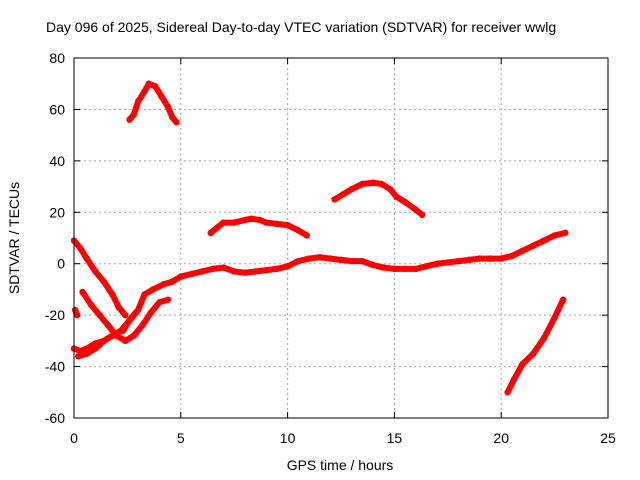 Image resolution: width=640 pixels, height=480 pixels. Describe the element at coordinates (378, 198) in the screenshot. I see `series-arc-mid-high` at that location.